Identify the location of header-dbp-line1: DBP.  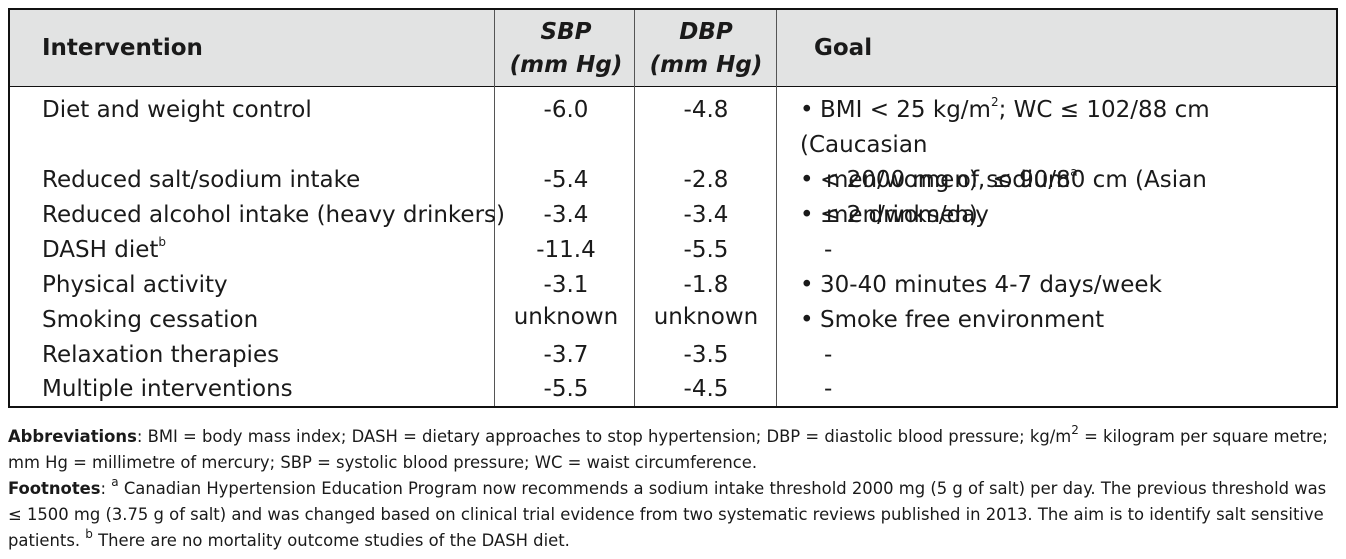
(706, 32).